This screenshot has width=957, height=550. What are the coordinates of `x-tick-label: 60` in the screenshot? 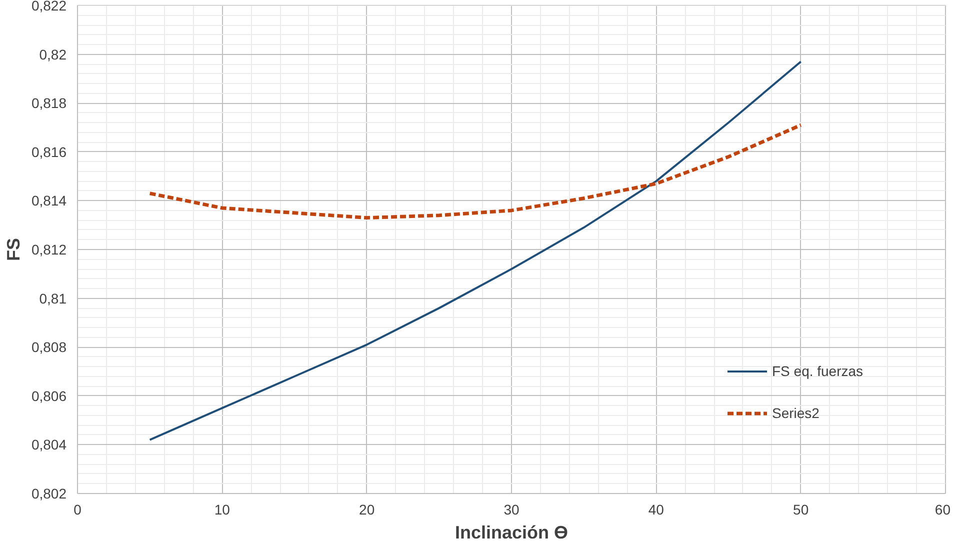 It's located at (942, 510).